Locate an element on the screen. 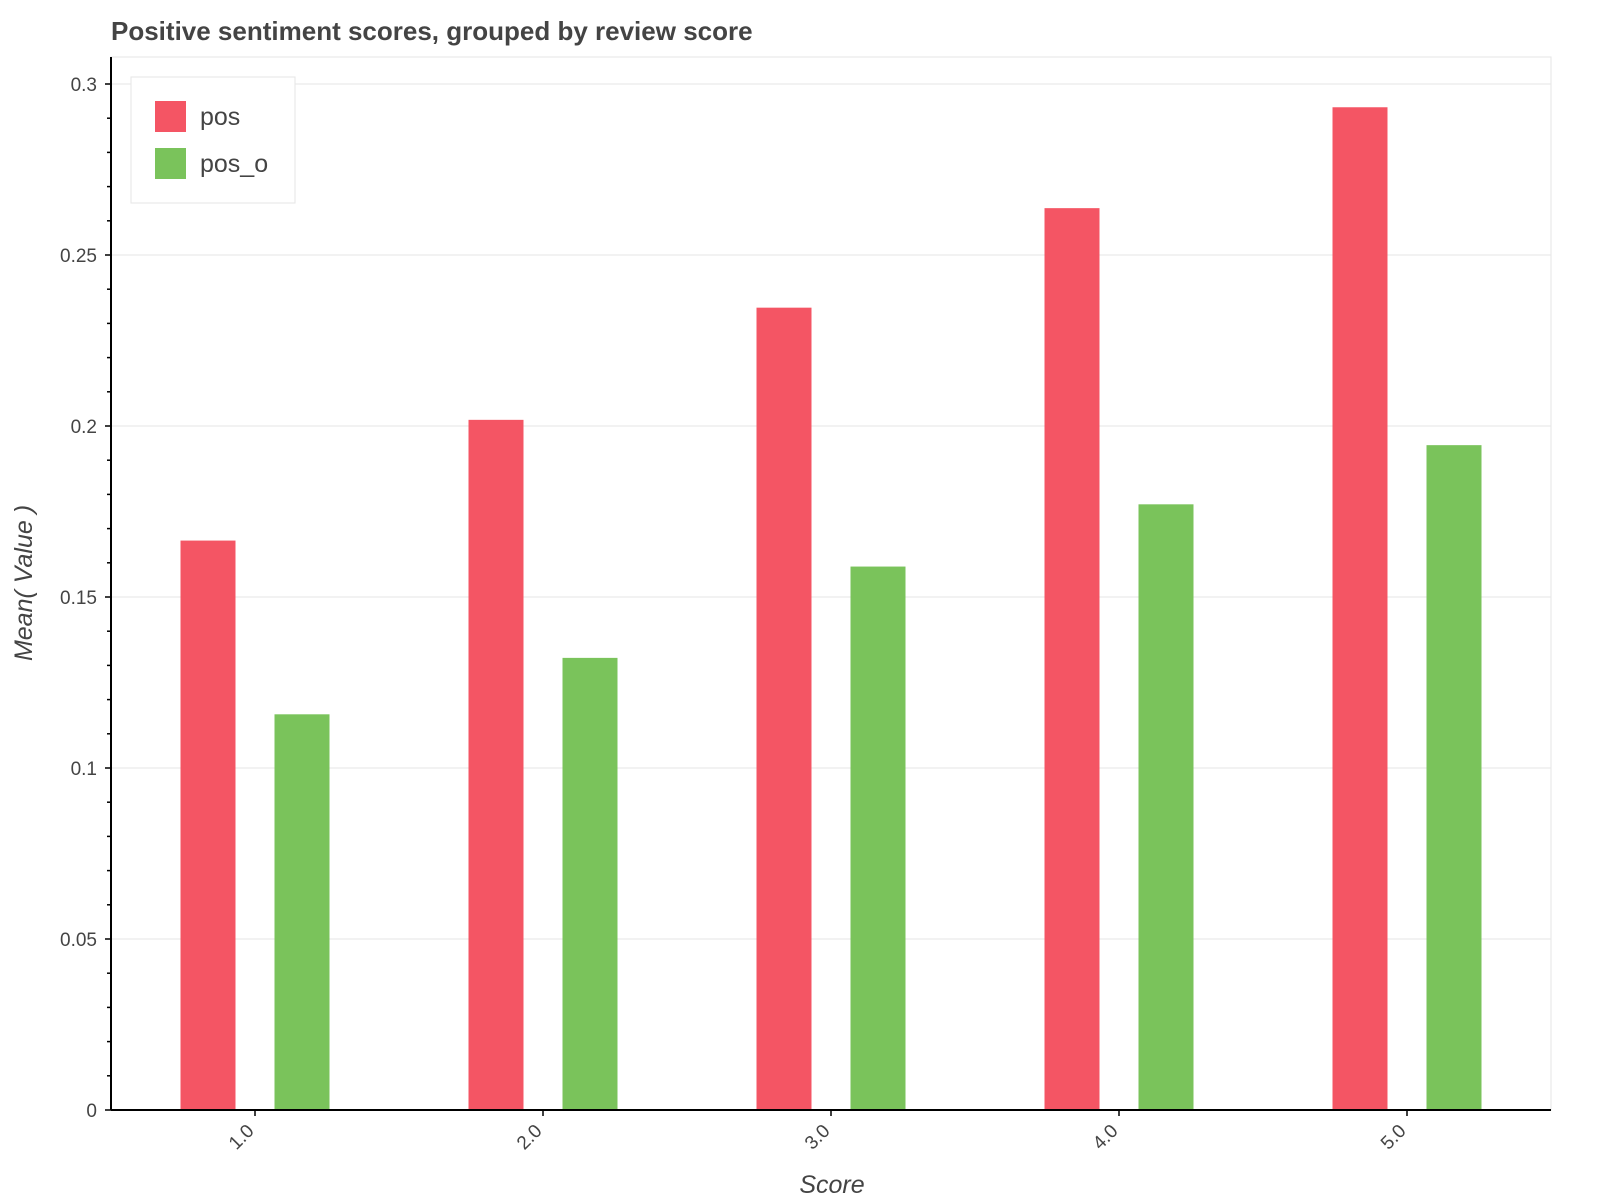 The height and width of the screenshot is (1200, 1600). legend-swatch-pos is located at coordinates (170, 116).